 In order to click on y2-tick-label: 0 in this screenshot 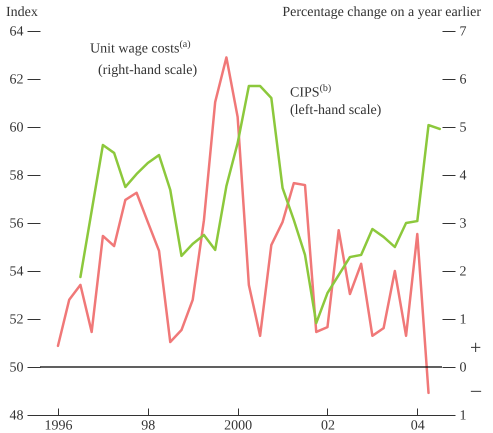, I will do `click(463, 368)`.